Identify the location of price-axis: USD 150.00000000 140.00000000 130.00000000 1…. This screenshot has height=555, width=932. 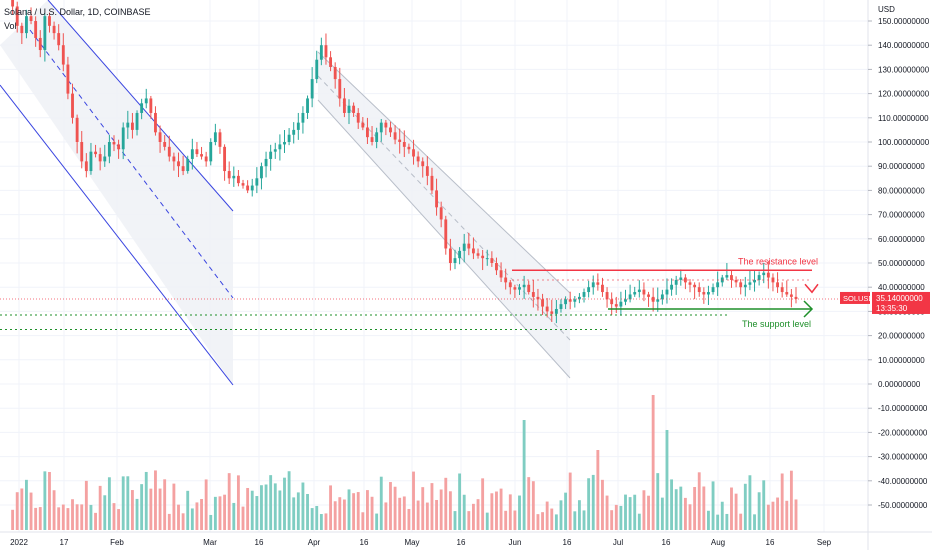
(898, 275).